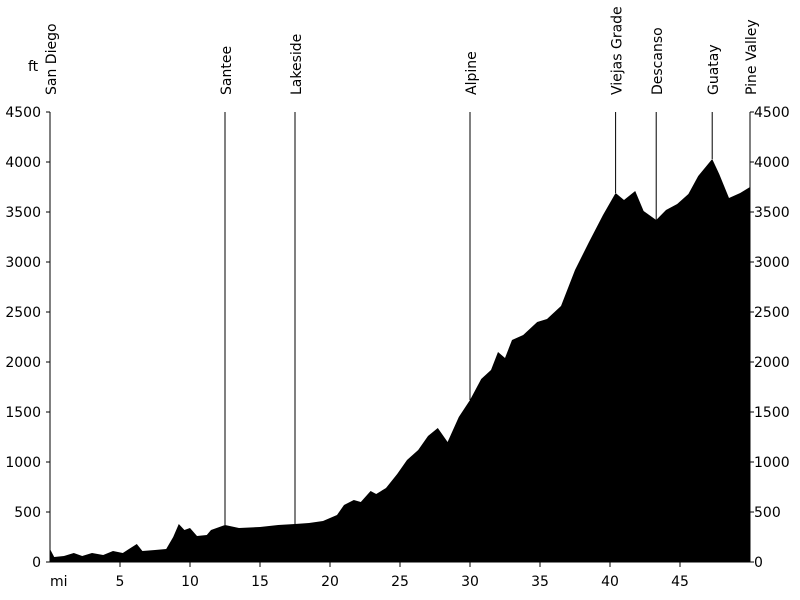 The width and height of the screenshot is (800, 600). I want to click on landmark-label-2: Lakeside, so click(297, 64).